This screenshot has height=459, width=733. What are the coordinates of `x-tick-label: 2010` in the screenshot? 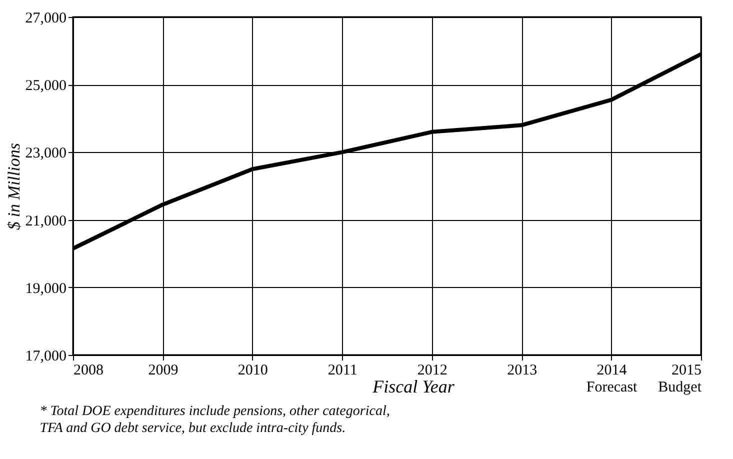 It's located at (253, 370).